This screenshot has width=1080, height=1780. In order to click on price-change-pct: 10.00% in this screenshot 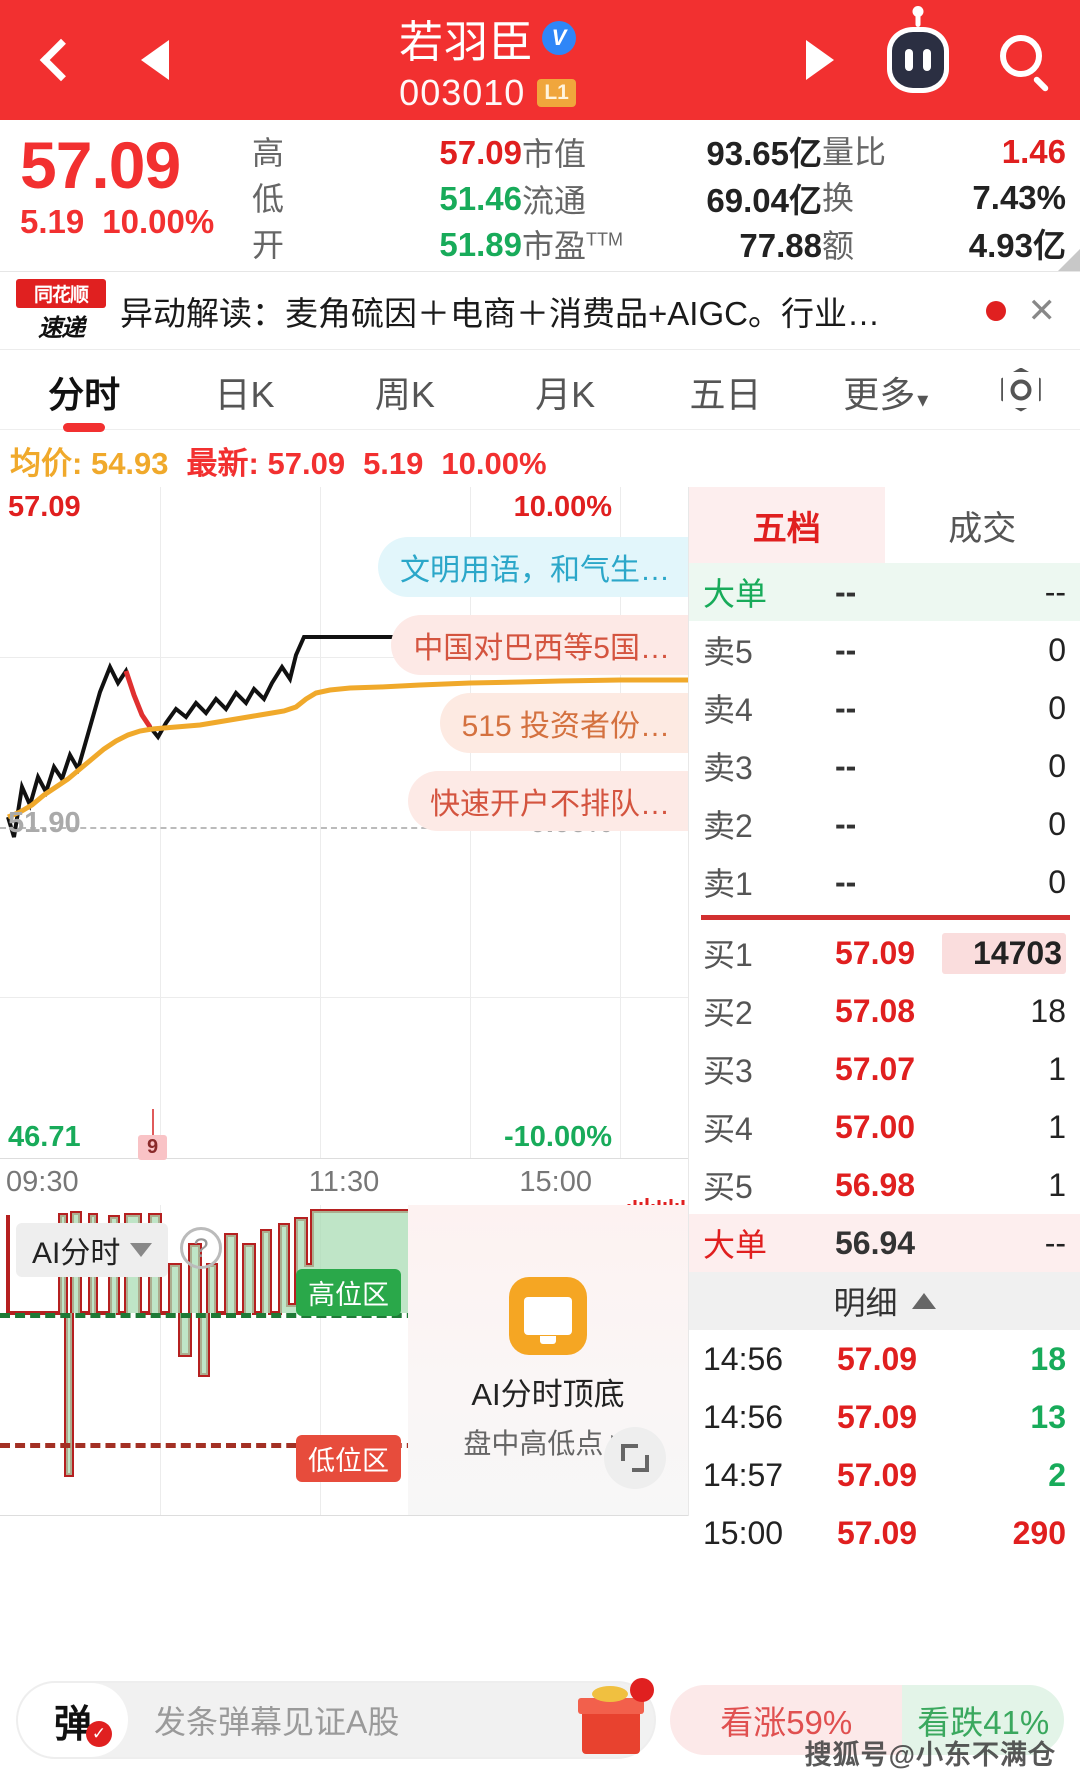, I will do `click(158, 222)`.